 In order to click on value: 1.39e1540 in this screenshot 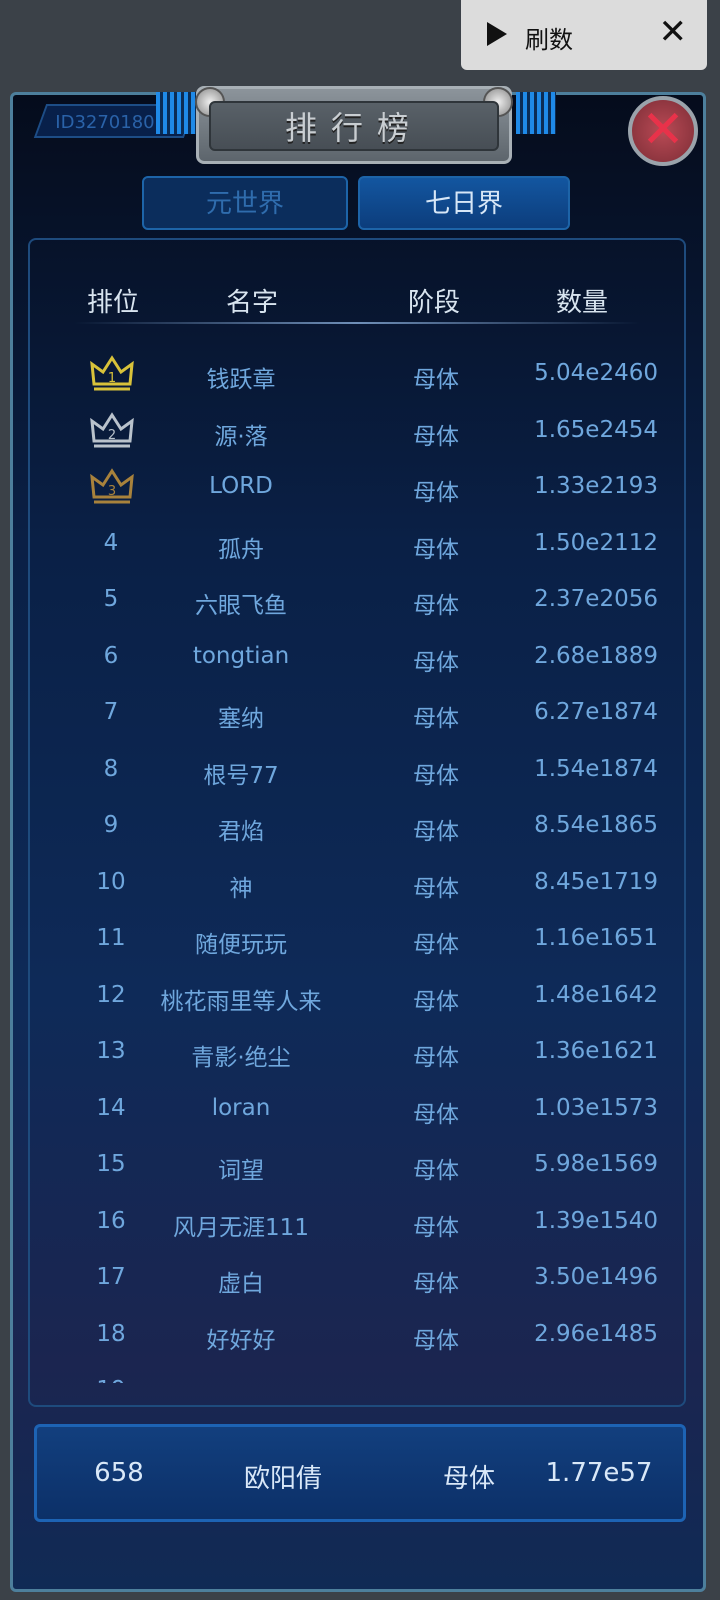, I will do `click(596, 1220)`.